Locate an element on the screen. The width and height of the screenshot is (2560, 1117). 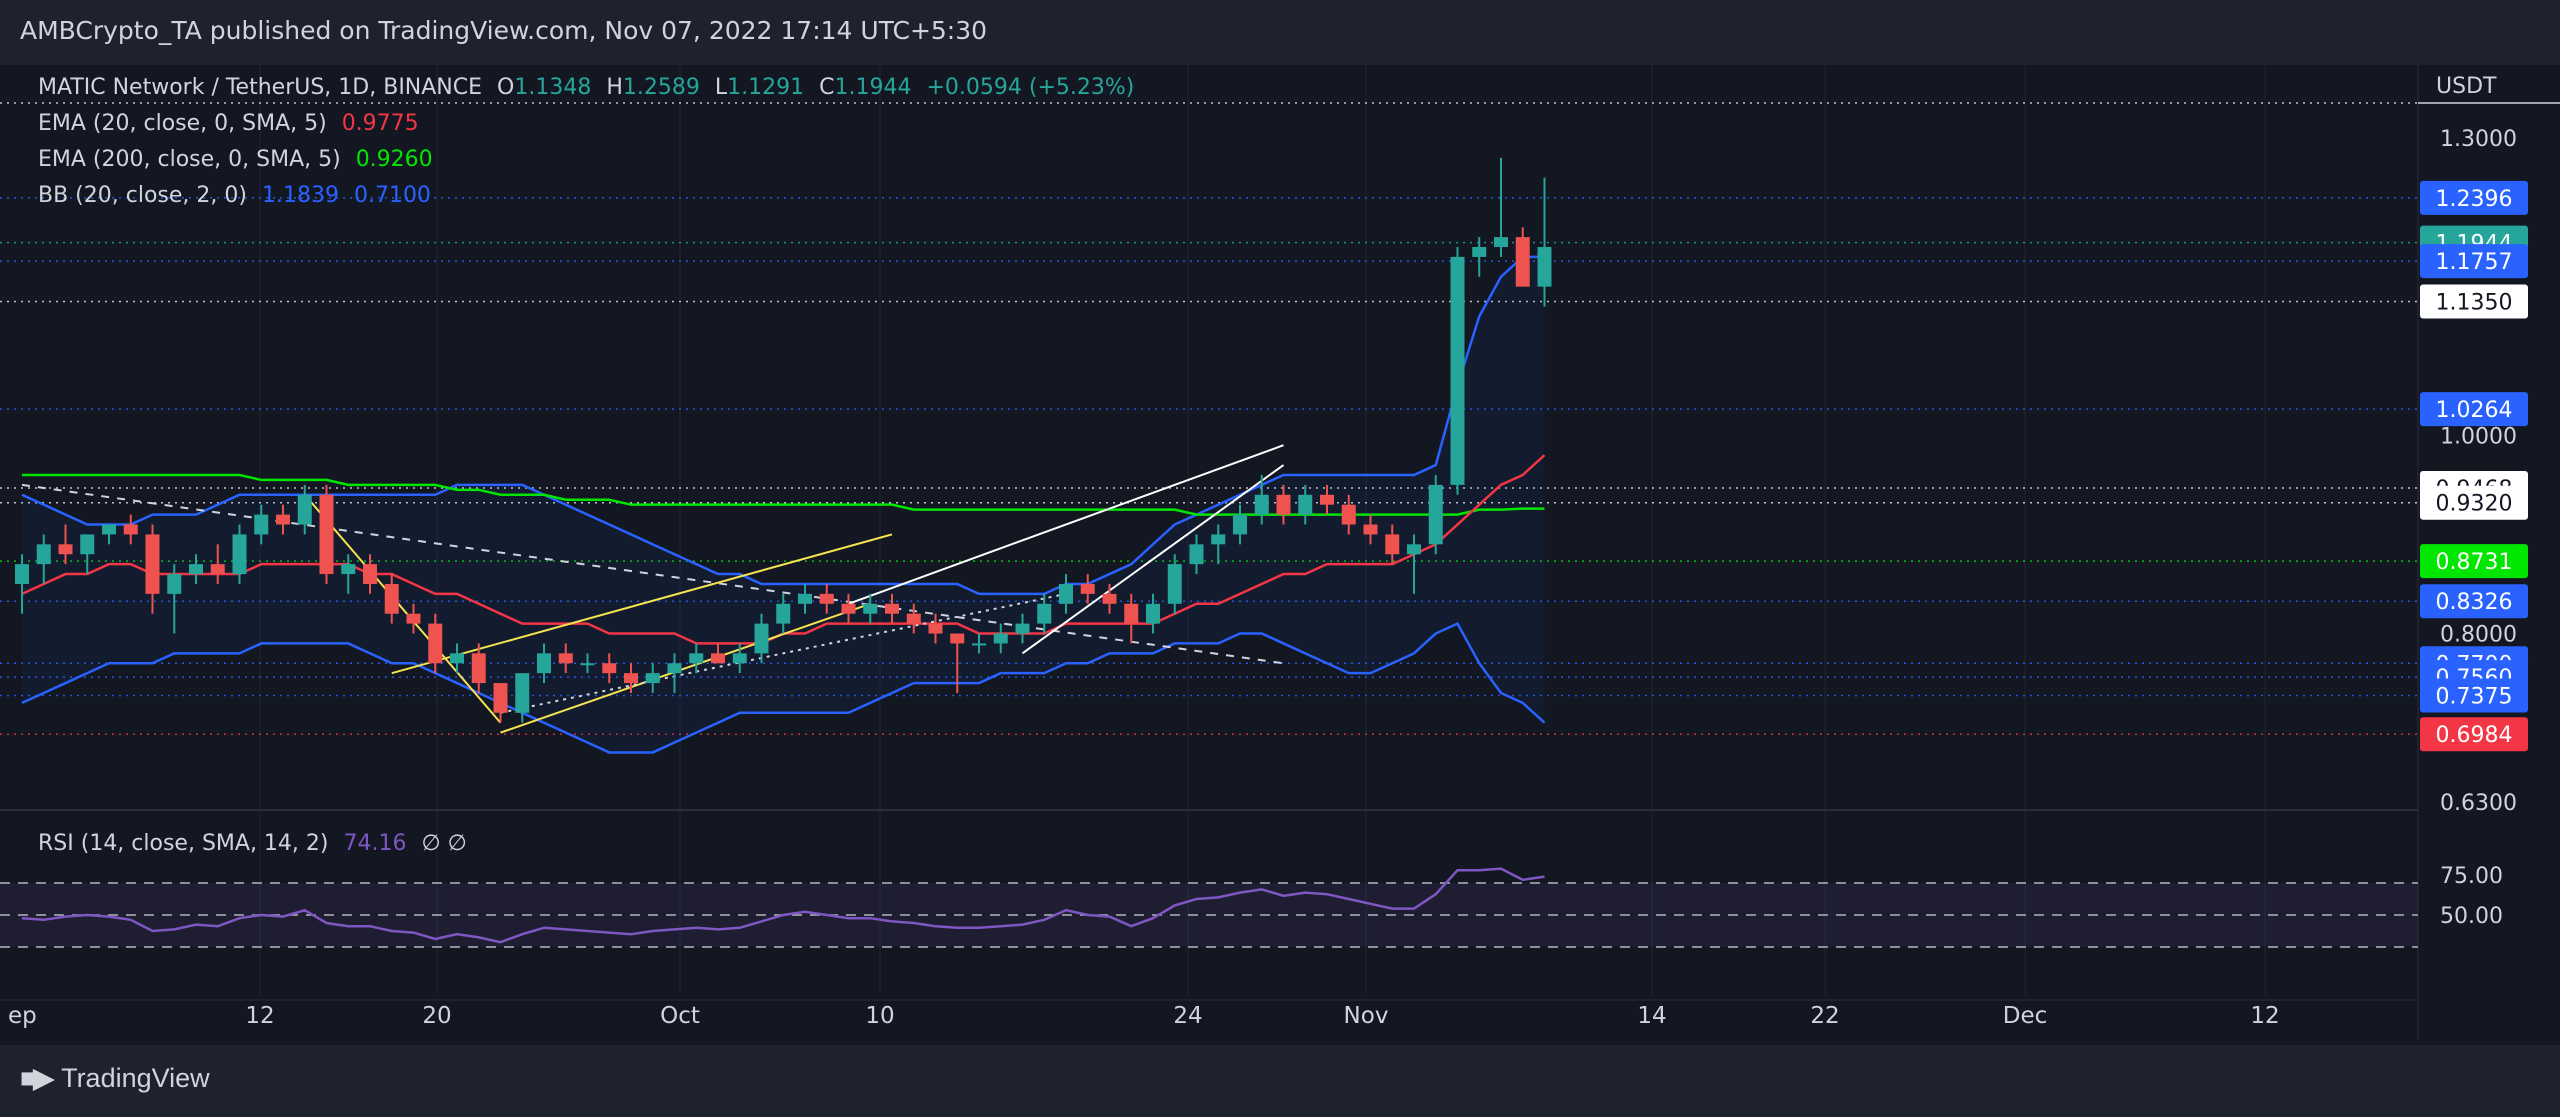
rsi-pane: 75.00 50.00 is located at coordinates (1251, 906).